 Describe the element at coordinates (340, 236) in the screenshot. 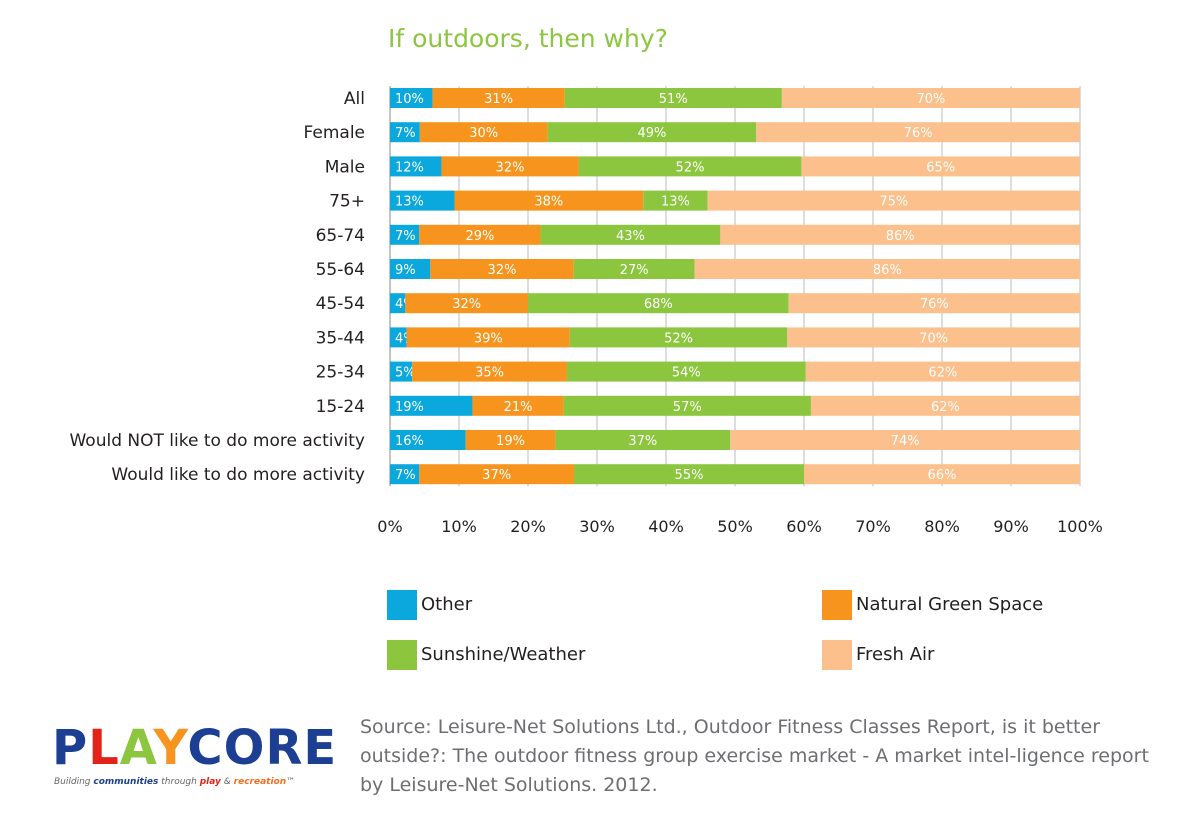

I see `category-label-65-74: 65-74` at that location.